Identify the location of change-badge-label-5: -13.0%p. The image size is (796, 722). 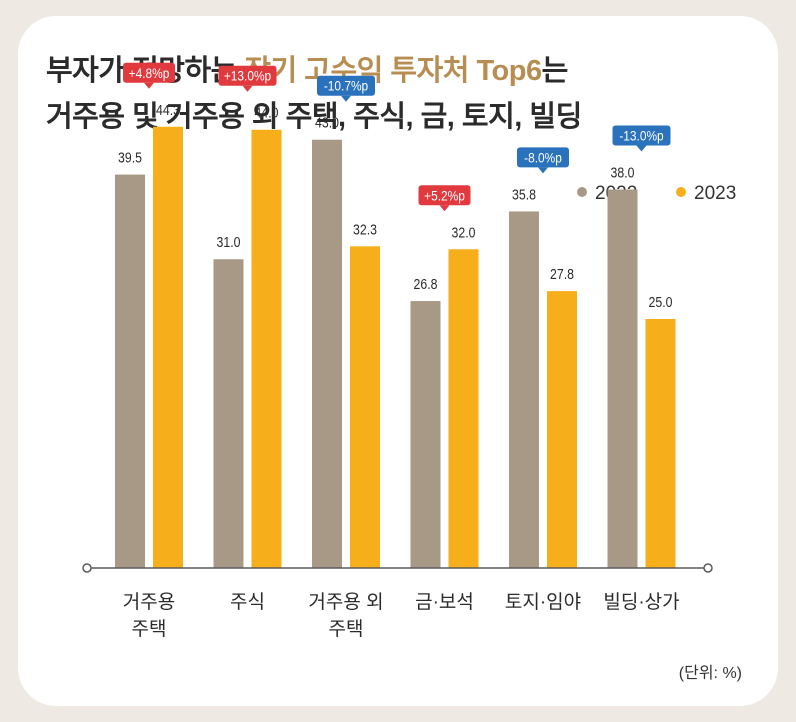
(641, 136).